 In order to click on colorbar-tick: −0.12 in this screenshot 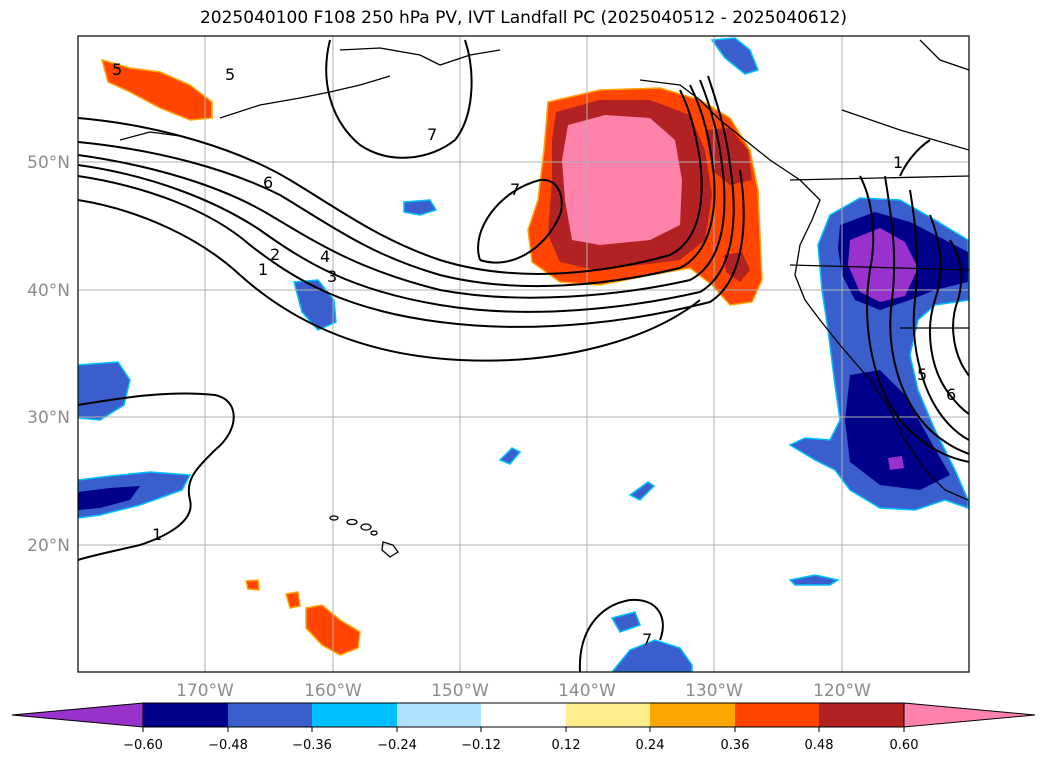, I will do `click(481, 745)`.